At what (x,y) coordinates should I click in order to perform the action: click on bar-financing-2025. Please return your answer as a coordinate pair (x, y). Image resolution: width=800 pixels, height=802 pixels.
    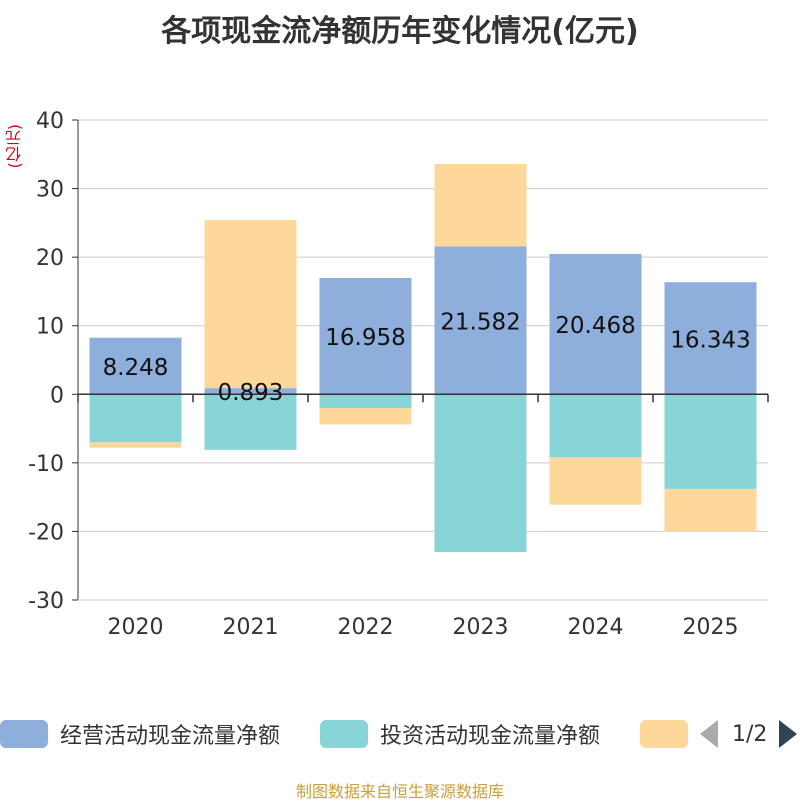
    Looking at the image, I should click on (710, 510).